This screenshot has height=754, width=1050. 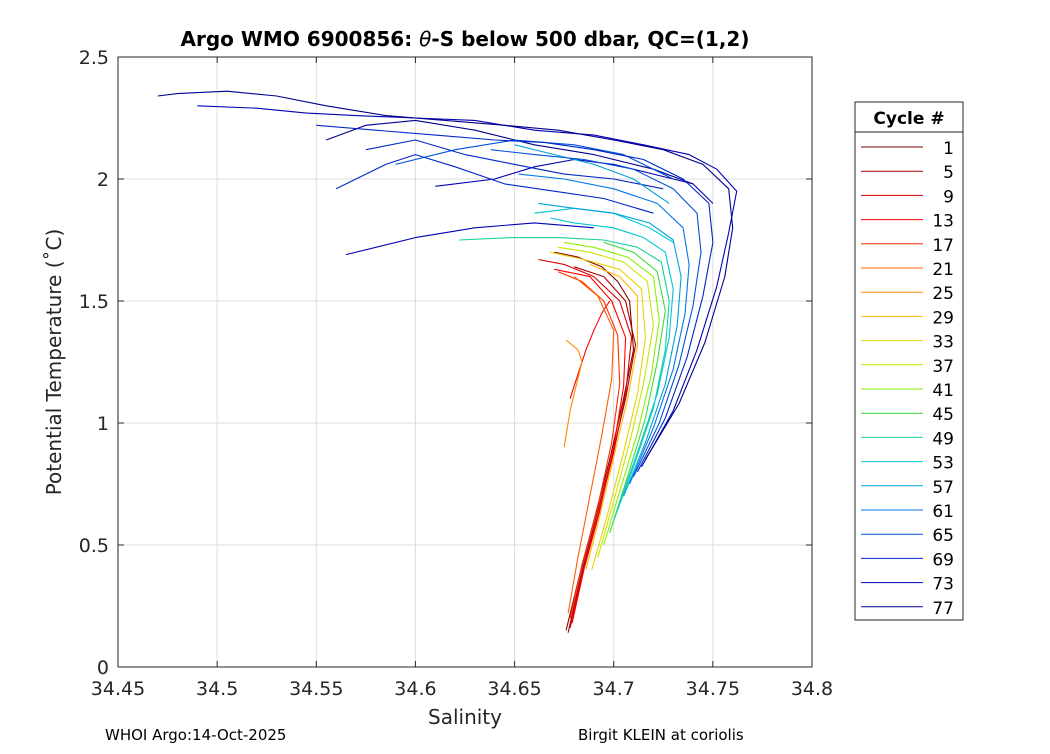 I want to click on legend-label-cycle-77: 77, so click(x=943, y=609).